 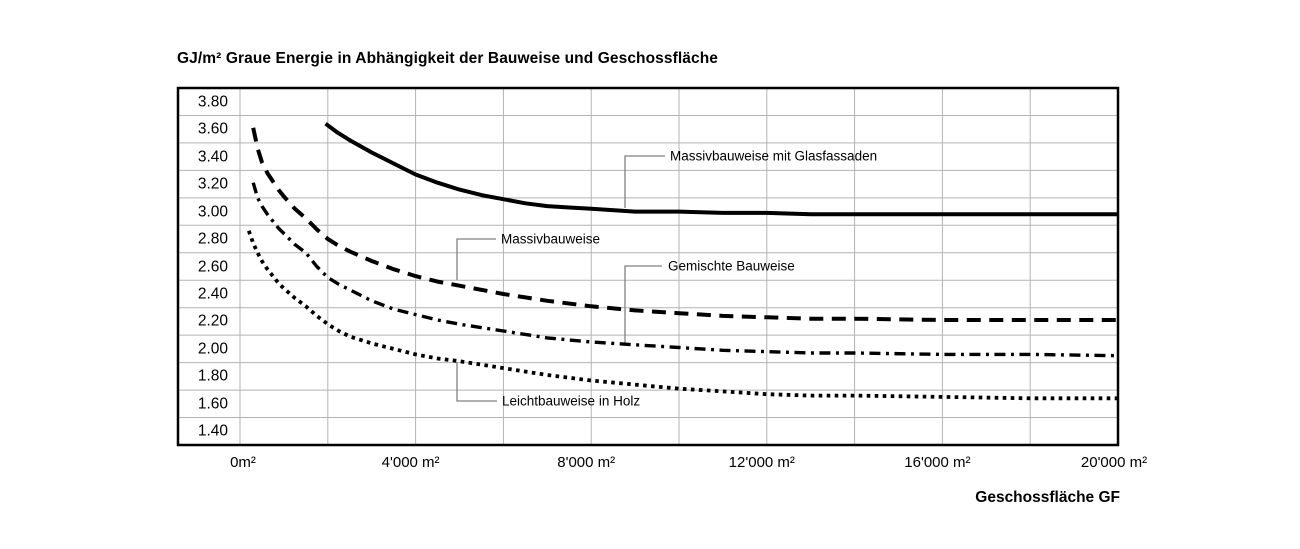 What do you see at coordinates (212, 102) in the screenshot?
I see `y-tick-label: 3.80` at bounding box center [212, 102].